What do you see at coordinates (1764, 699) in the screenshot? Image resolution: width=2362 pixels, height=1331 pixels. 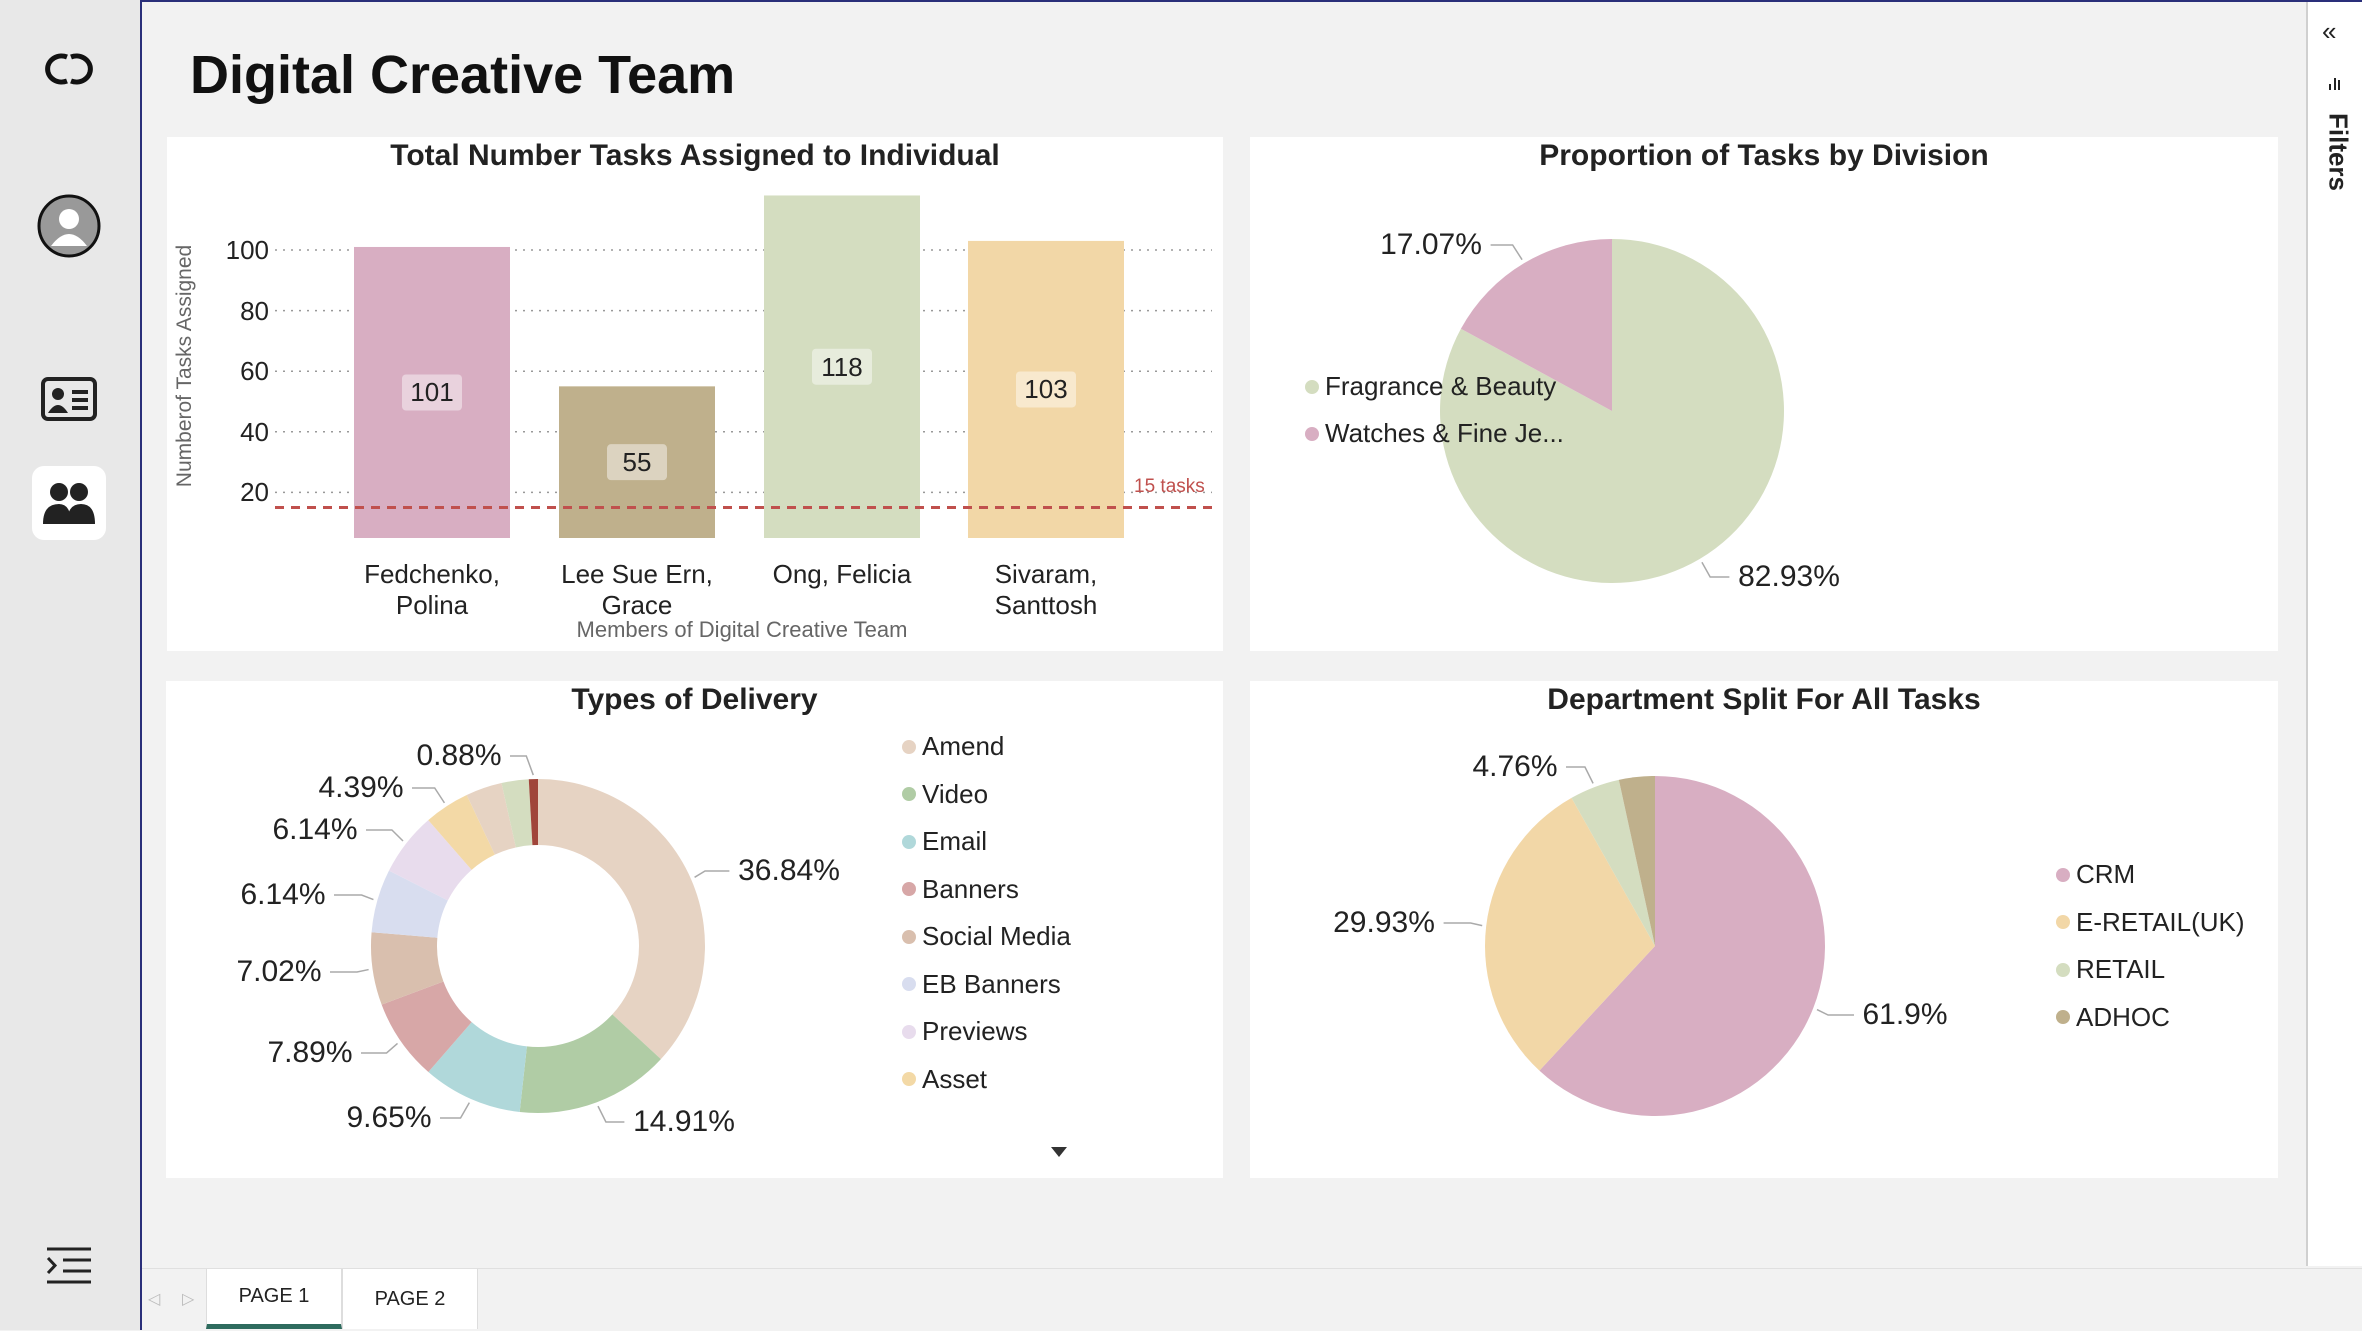 I see `chart-title: Department Split For All Tasks` at bounding box center [1764, 699].